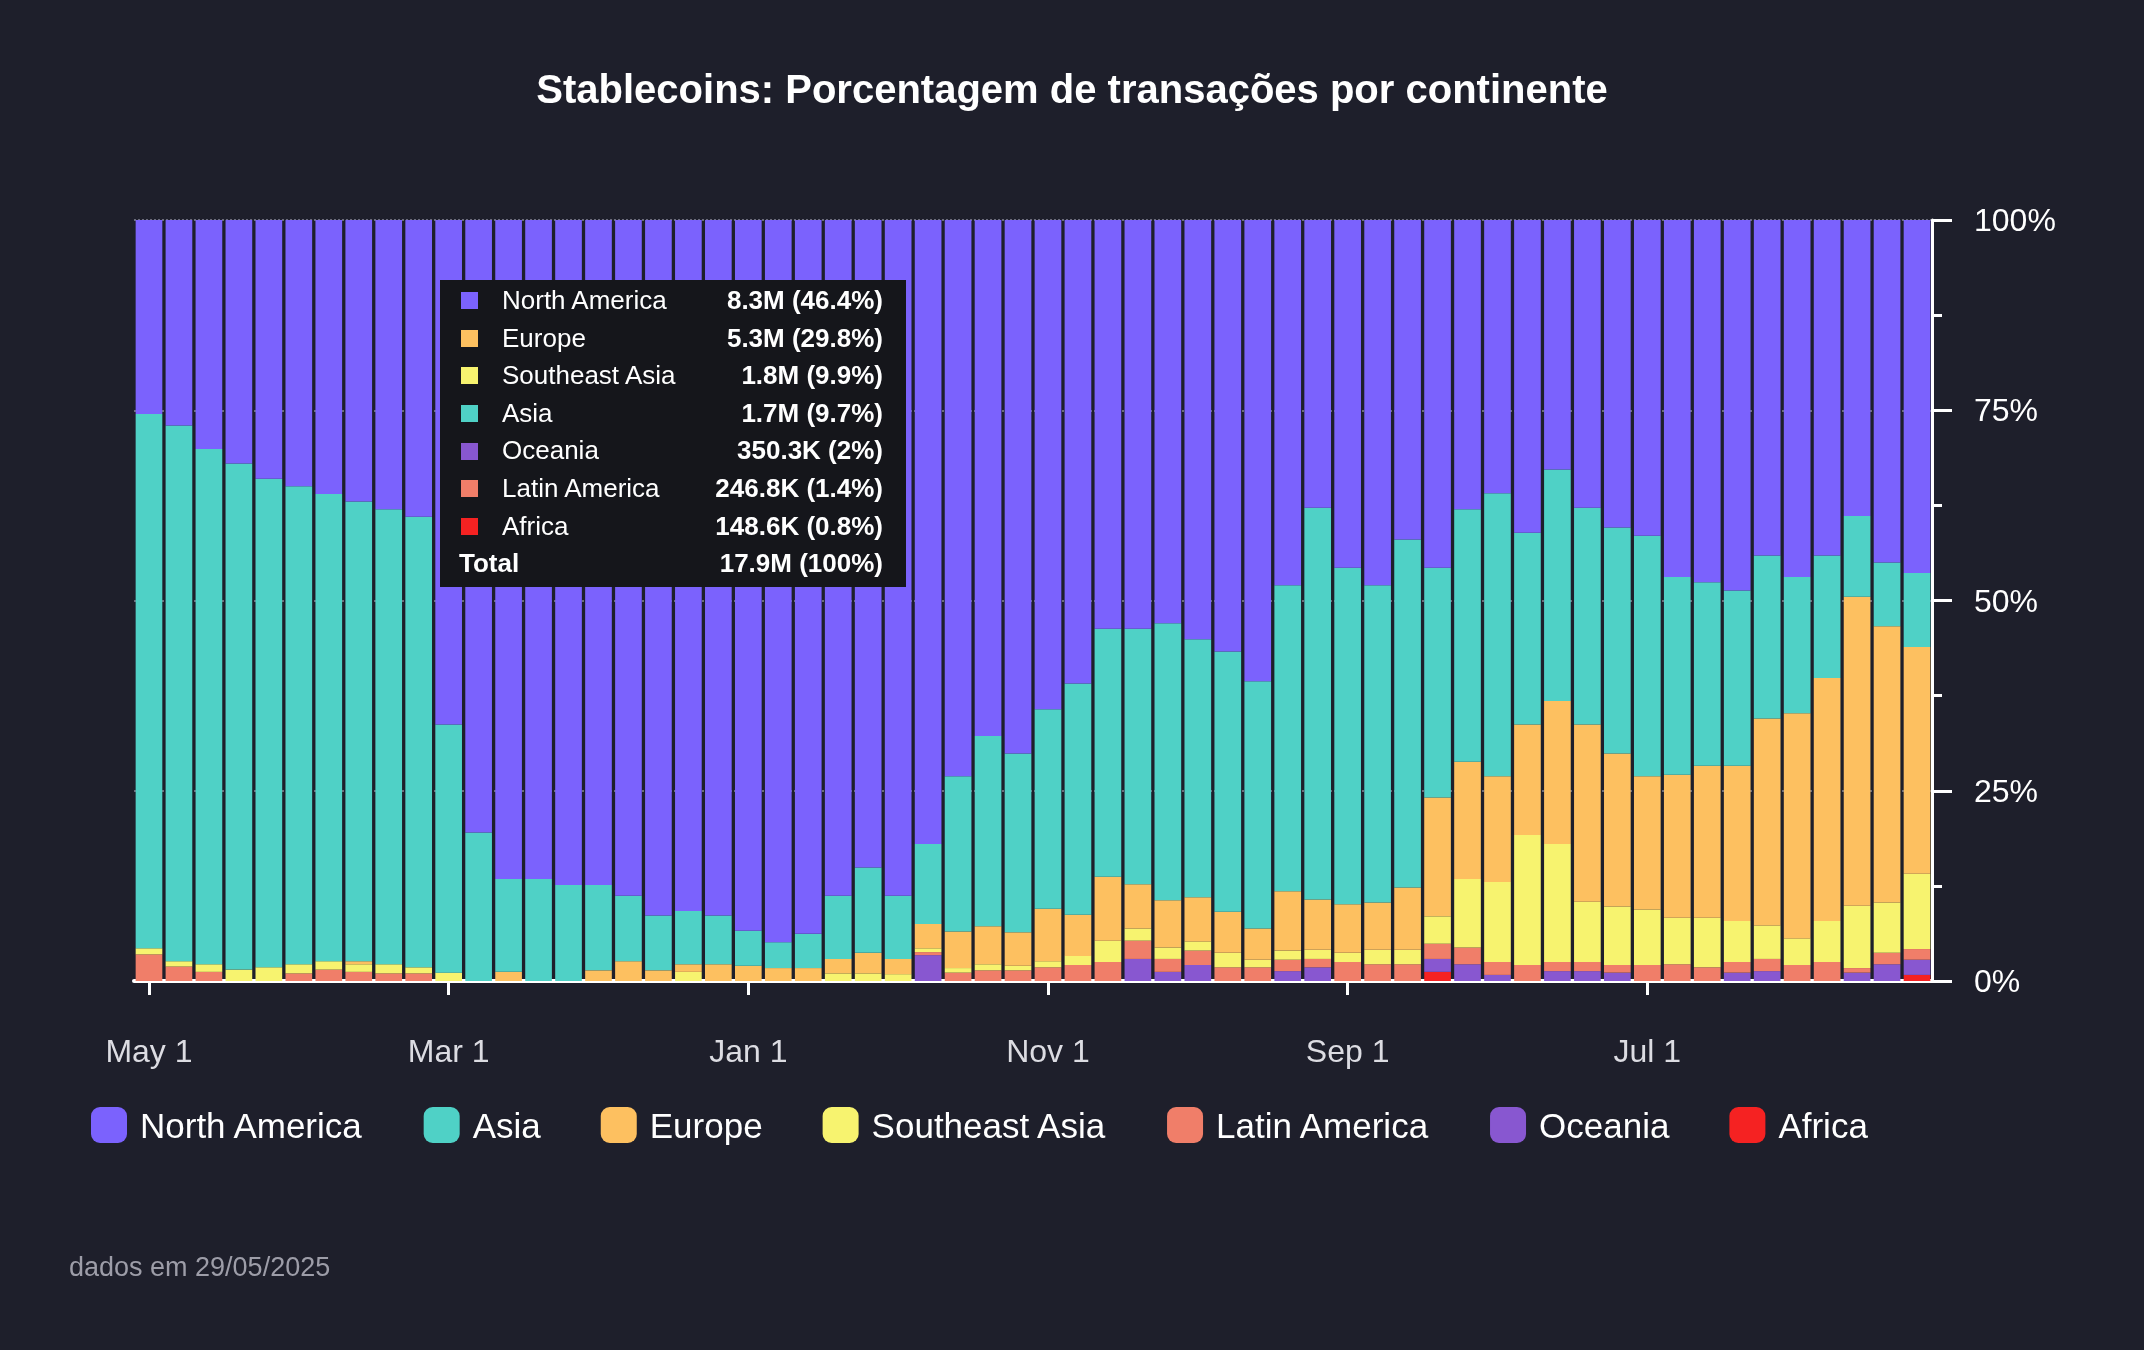 The height and width of the screenshot is (1350, 2144). What do you see at coordinates (1604, 1125) in the screenshot?
I see `legend-label: Oceania` at bounding box center [1604, 1125].